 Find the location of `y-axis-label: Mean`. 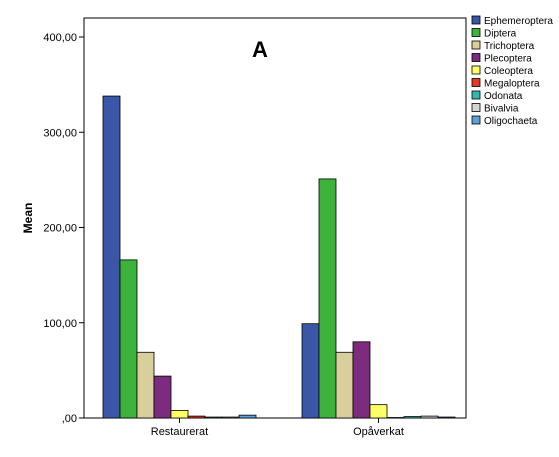

y-axis-label: Mean is located at coordinates (28, 218).